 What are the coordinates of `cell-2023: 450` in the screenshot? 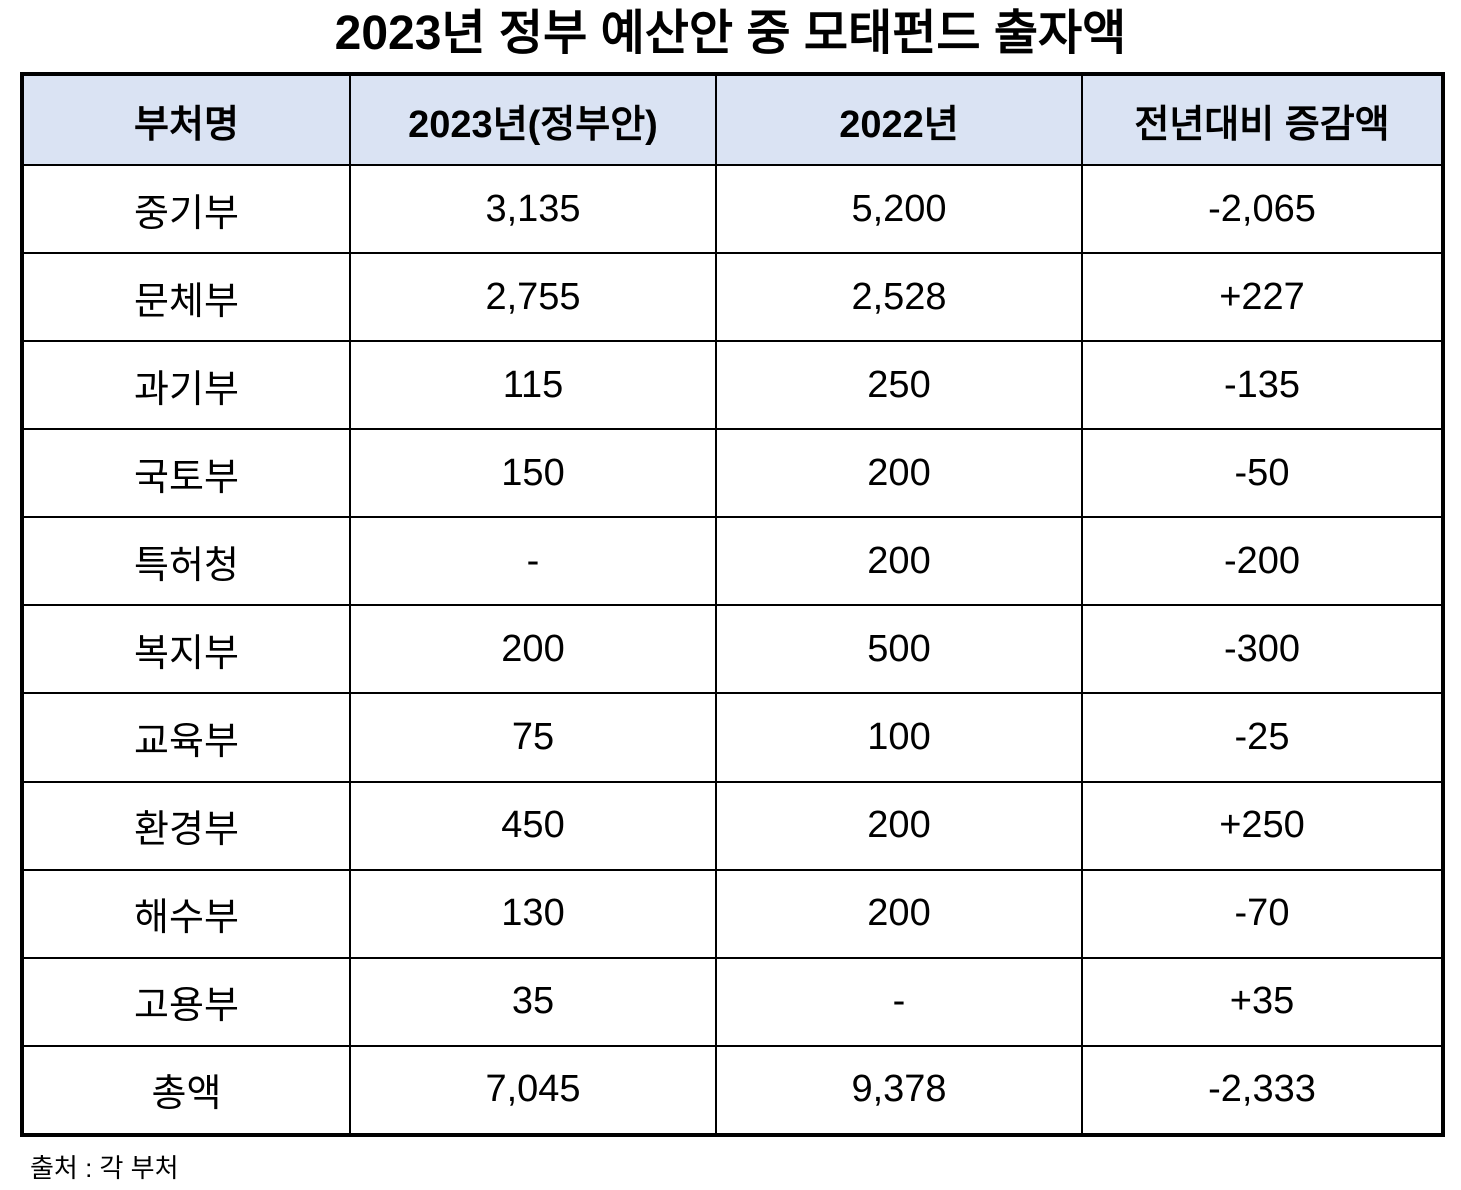 It's located at (533, 825).